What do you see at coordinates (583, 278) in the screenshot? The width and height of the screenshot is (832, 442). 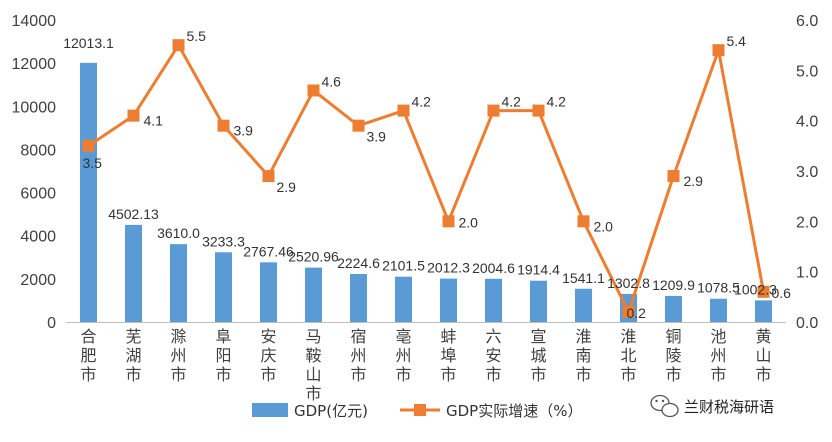 I see `bar-value-label: 1541.1` at bounding box center [583, 278].